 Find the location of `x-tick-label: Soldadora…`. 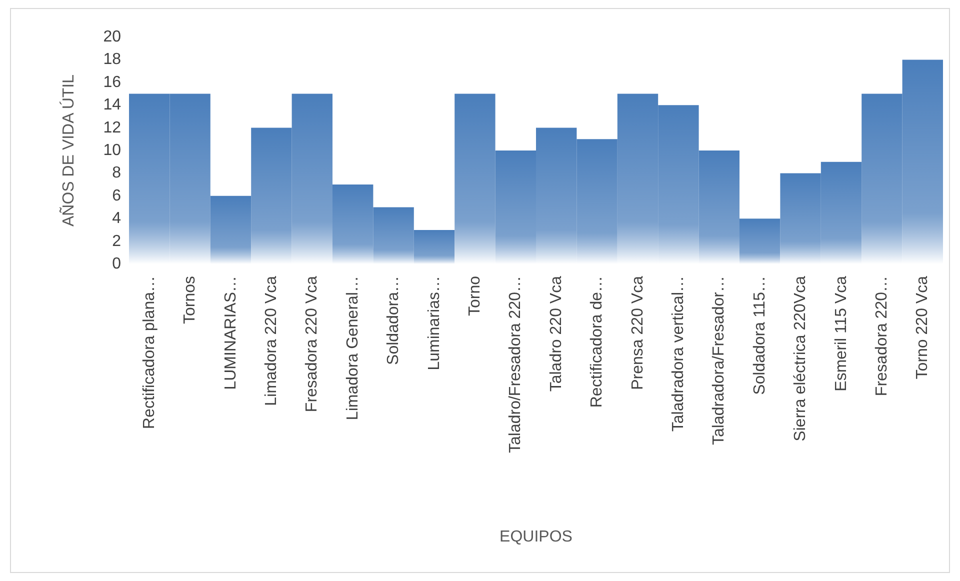

x-tick-label: Soldadora… is located at coordinates (393, 320).